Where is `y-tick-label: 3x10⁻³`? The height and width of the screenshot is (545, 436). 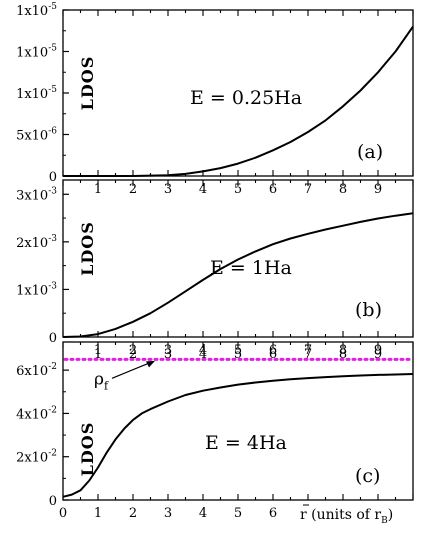 y-tick-label: 3x10⁻³ is located at coordinates (36, 194).